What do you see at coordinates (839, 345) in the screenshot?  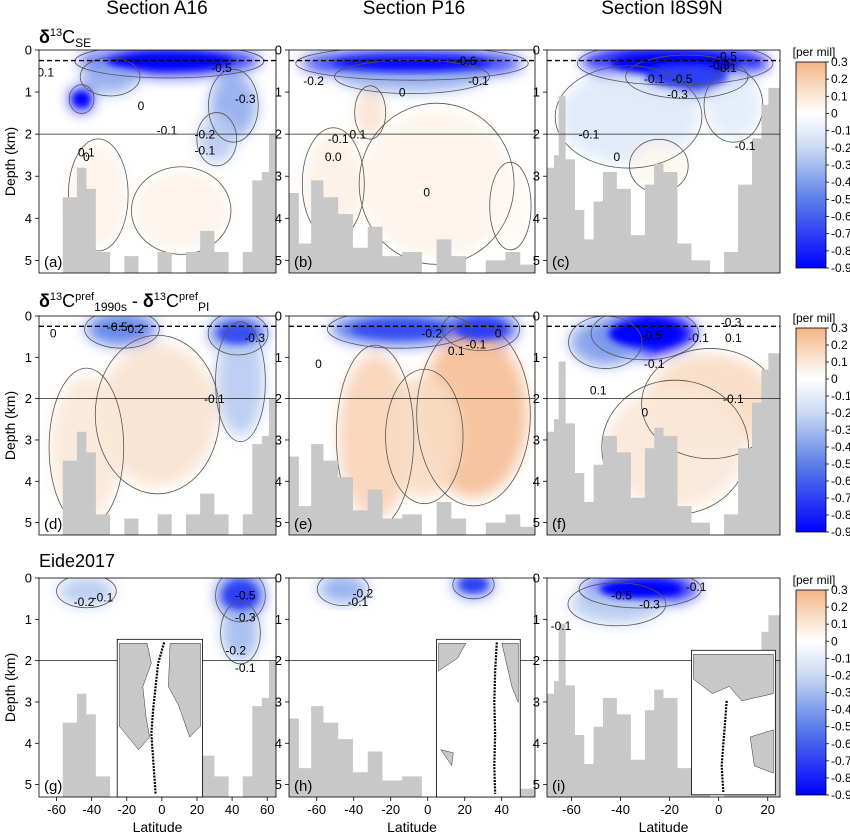 I see `colorbar-tick-label: 0.2` at bounding box center [839, 345].